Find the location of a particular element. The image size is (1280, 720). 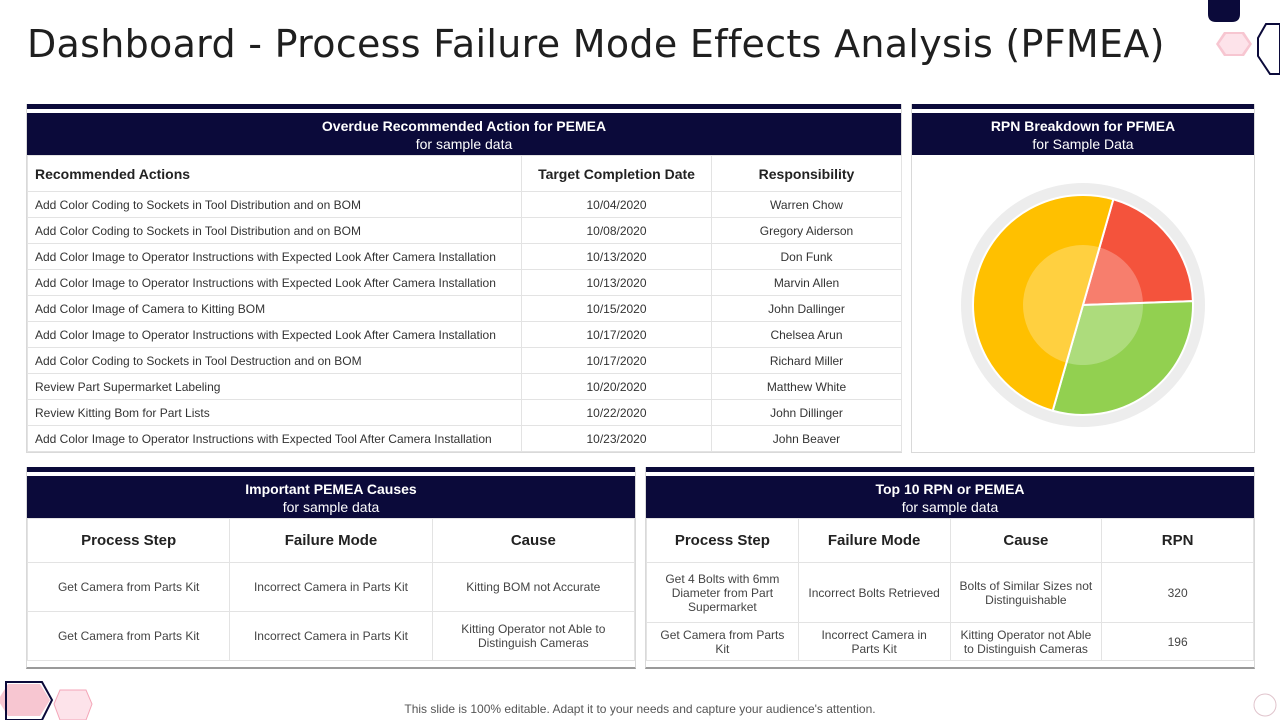

owner-cell: Matthew White is located at coordinates (806, 386).